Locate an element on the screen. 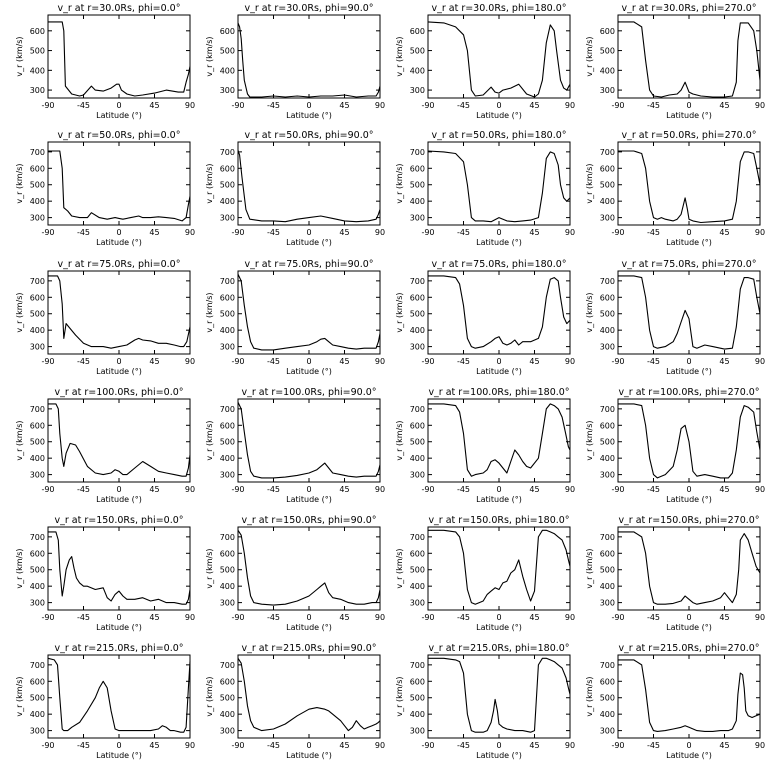 Image resolution: width=768 pixels, height=768 pixels. panel-title: v_r at r=100.0Rs, phi=90.0° is located at coordinates (308, 392).